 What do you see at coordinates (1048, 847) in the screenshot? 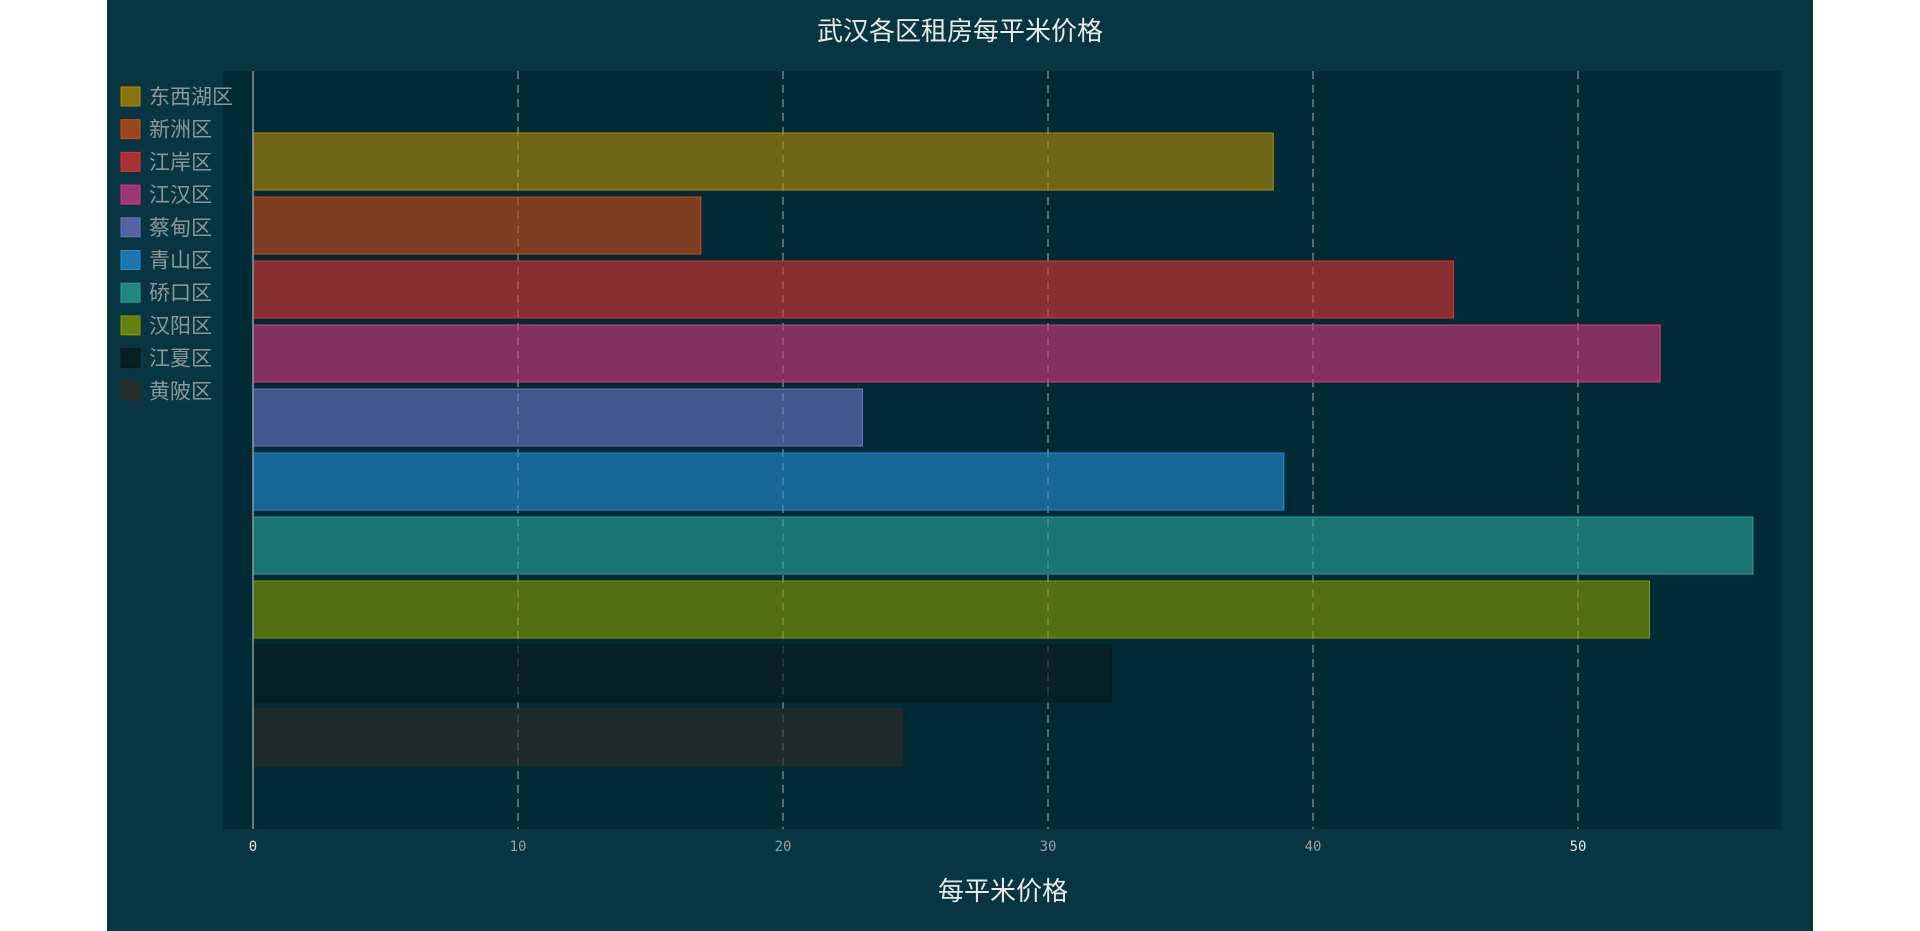
I see `x-tick-label: 30` at bounding box center [1048, 847].